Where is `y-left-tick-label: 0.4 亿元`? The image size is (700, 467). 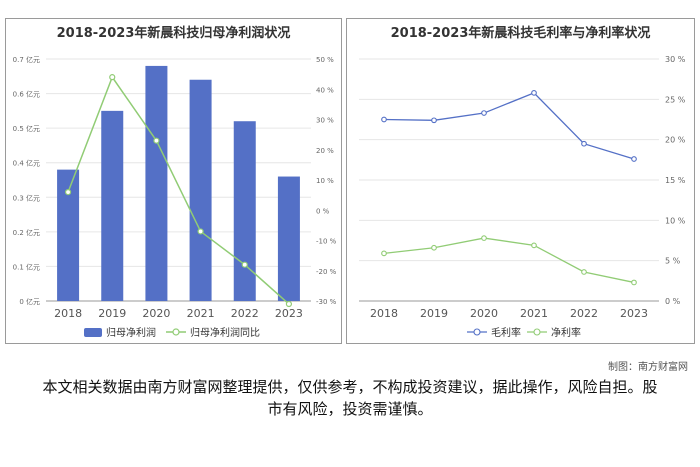
y-left-tick-label: 0.4 亿元 is located at coordinates (26, 163).